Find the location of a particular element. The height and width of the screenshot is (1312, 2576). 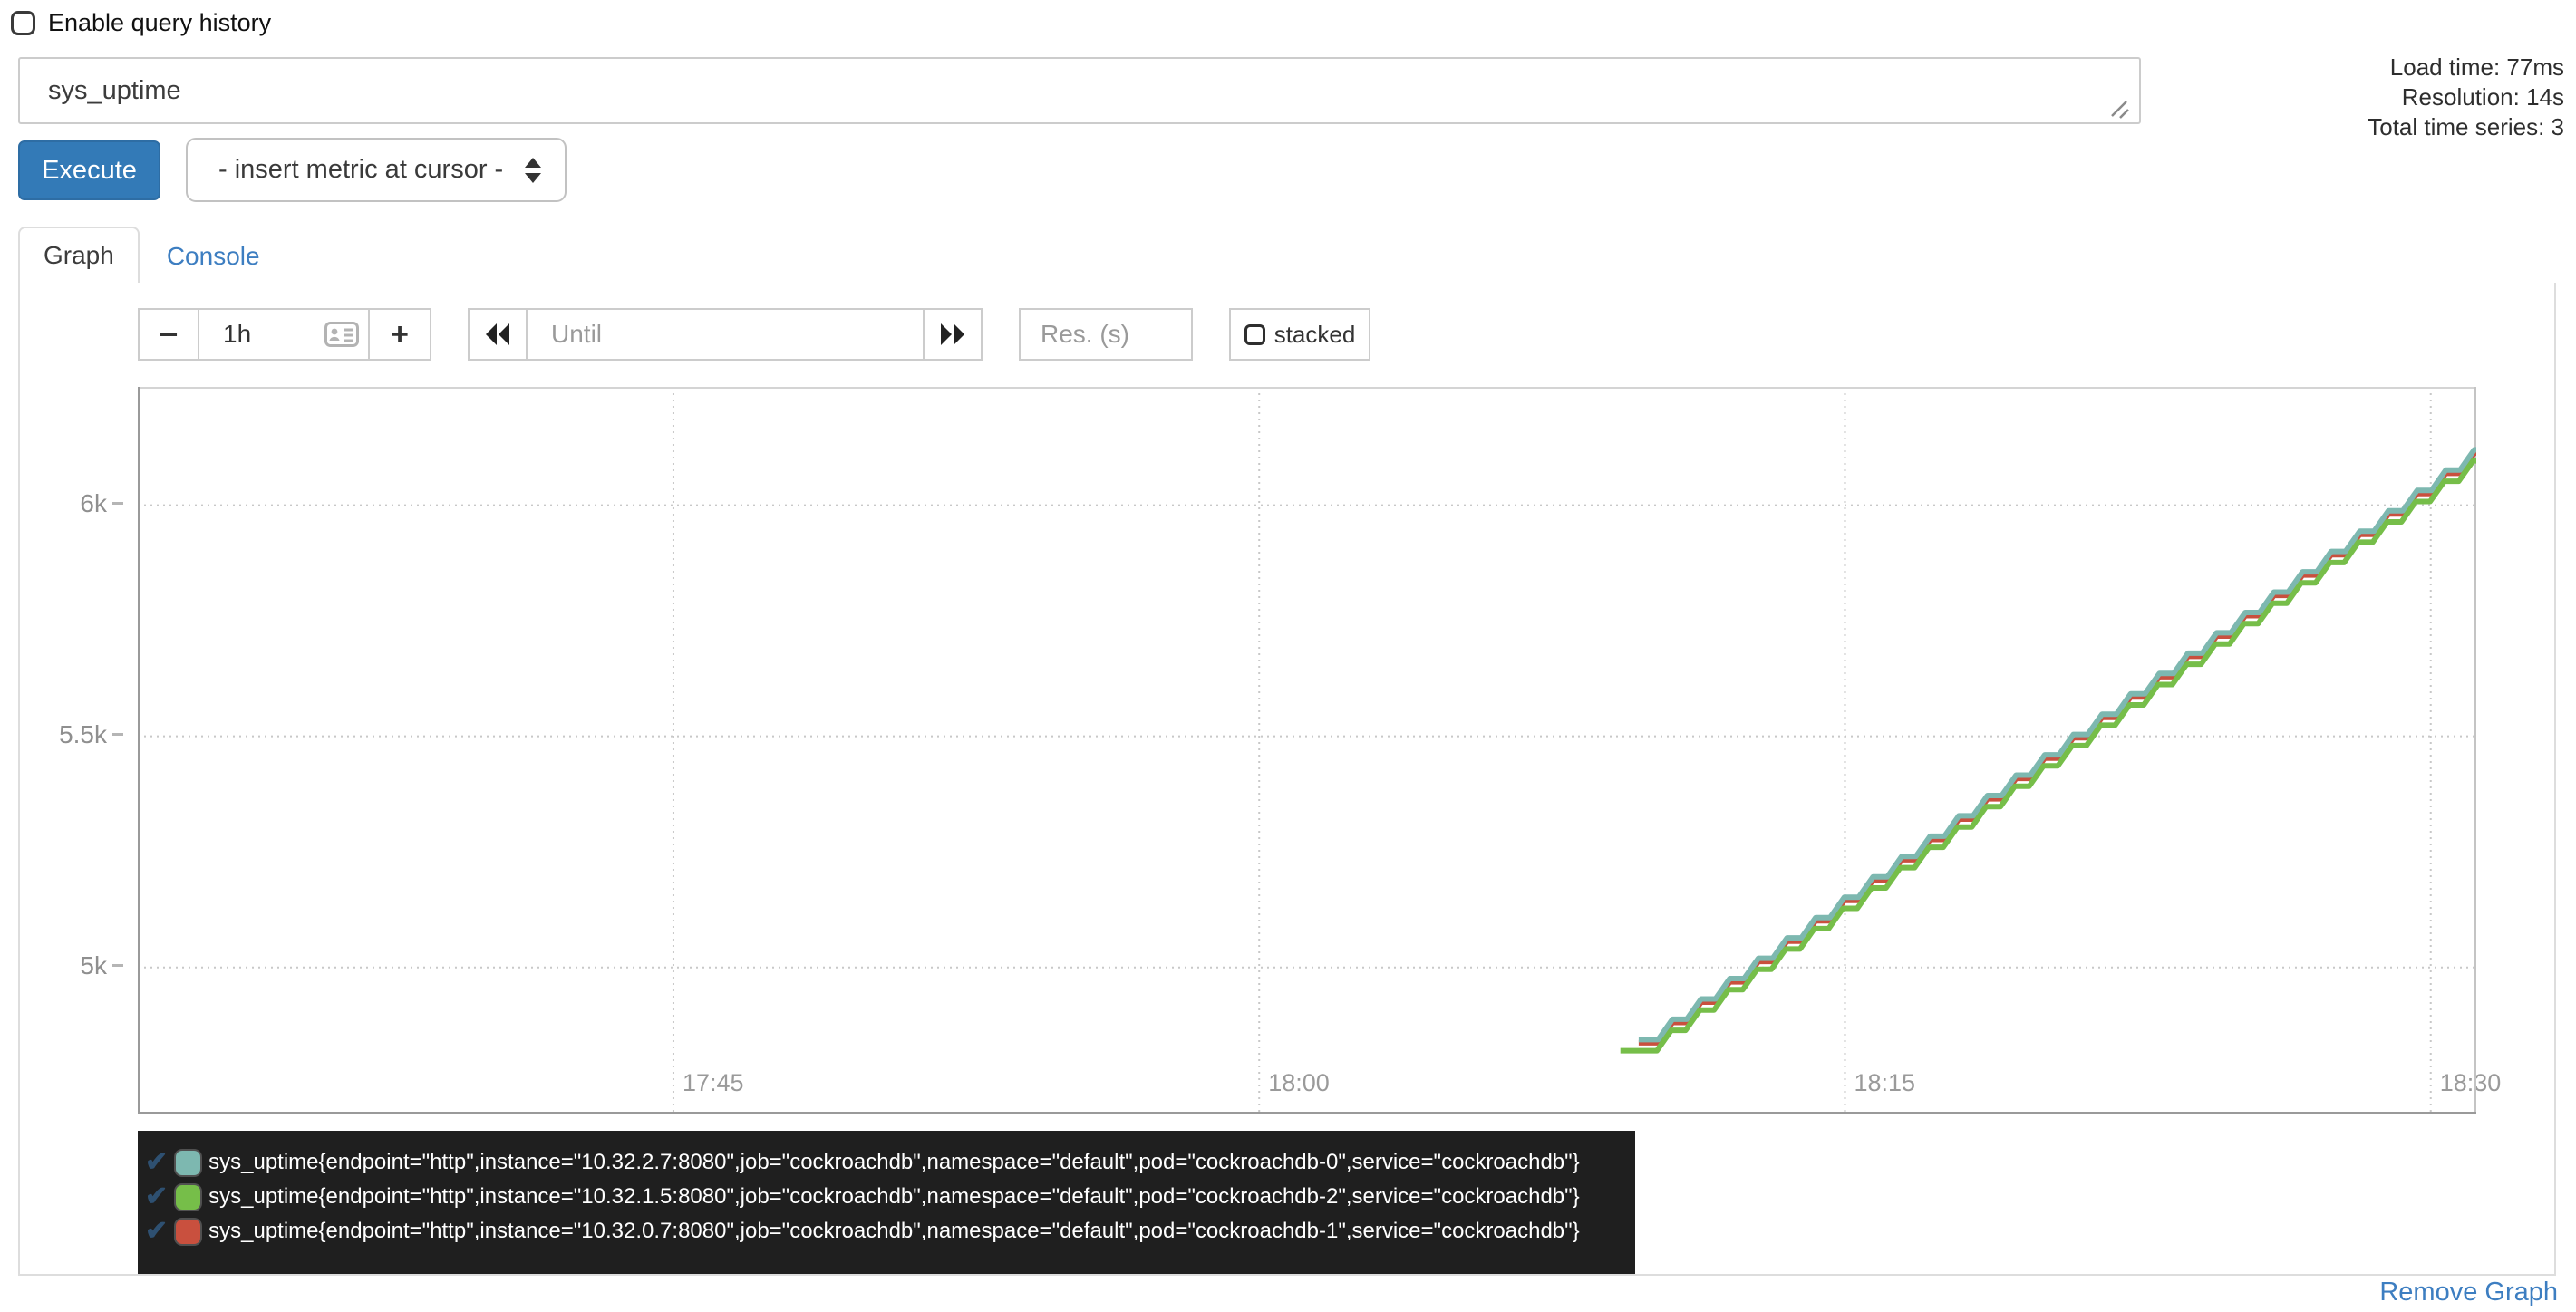

stacked-toggle: stacked is located at coordinates (1299, 334).